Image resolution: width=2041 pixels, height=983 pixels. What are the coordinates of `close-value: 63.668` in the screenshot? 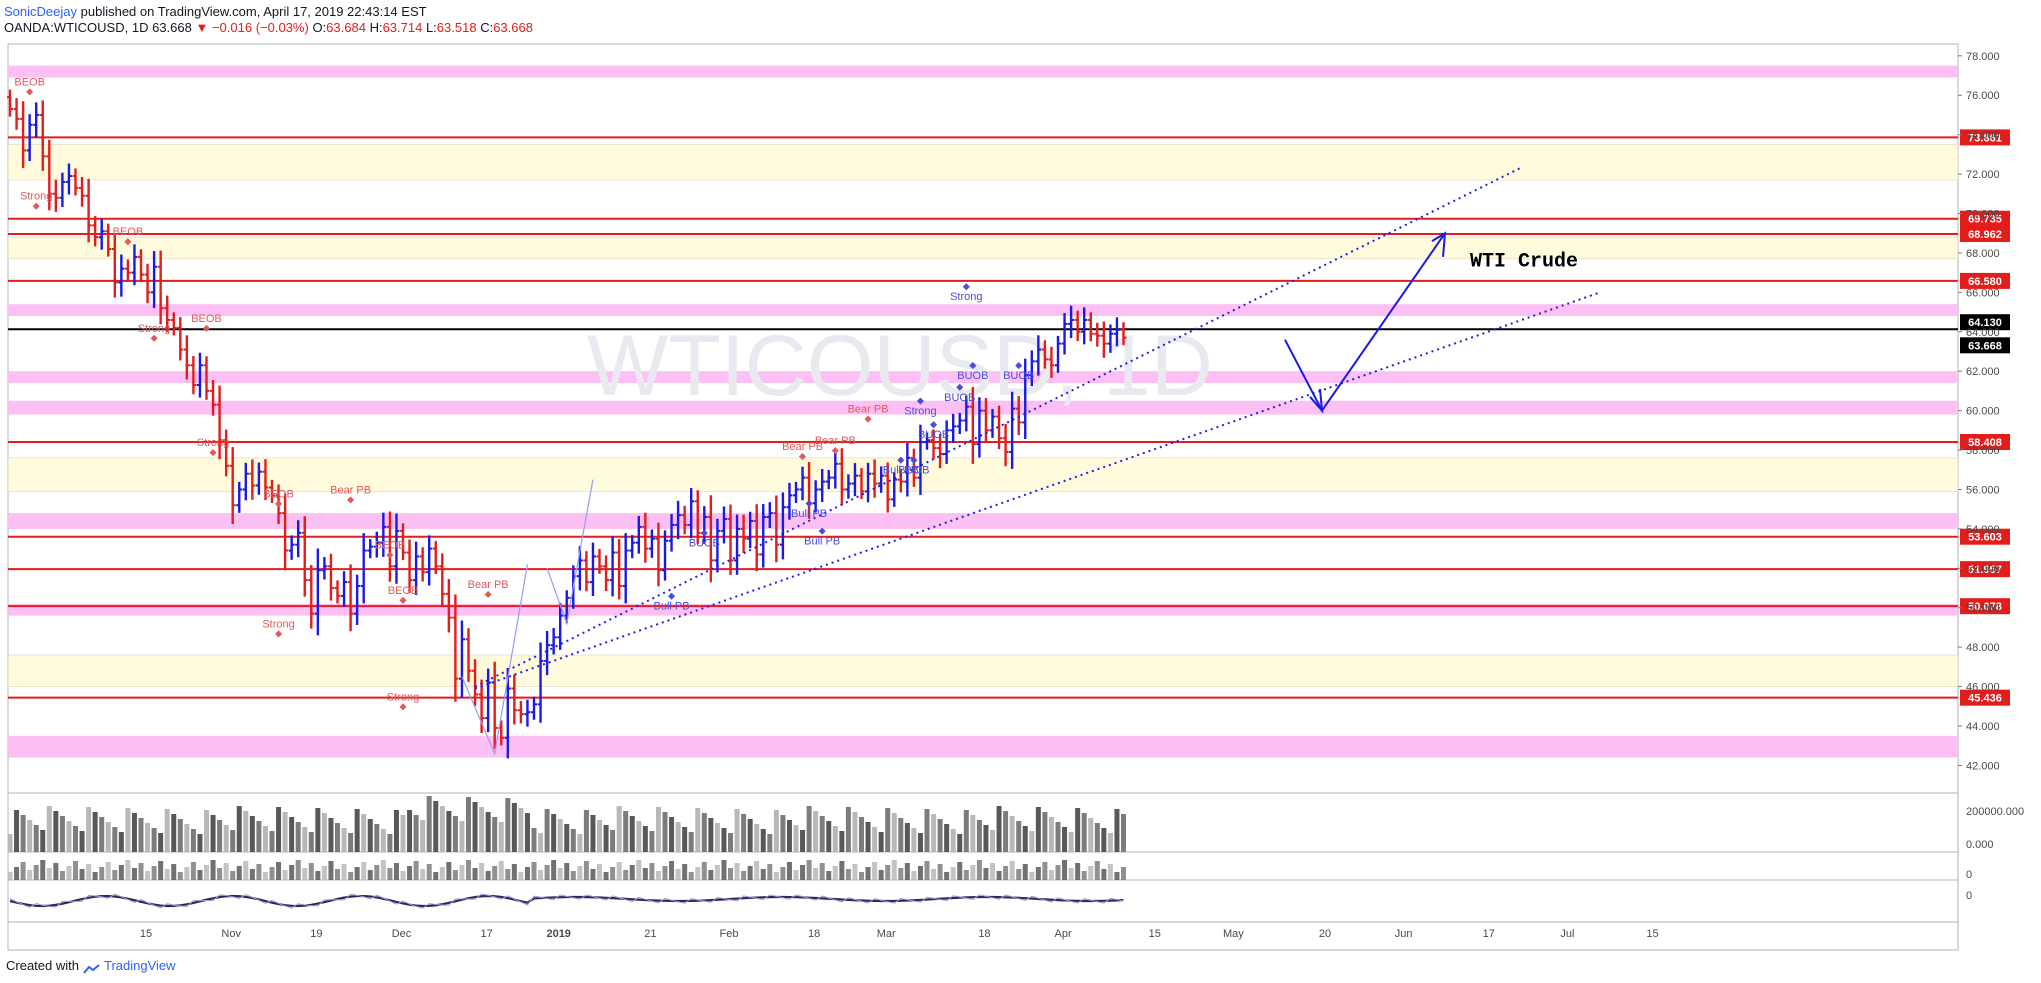 It's located at (513, 27).